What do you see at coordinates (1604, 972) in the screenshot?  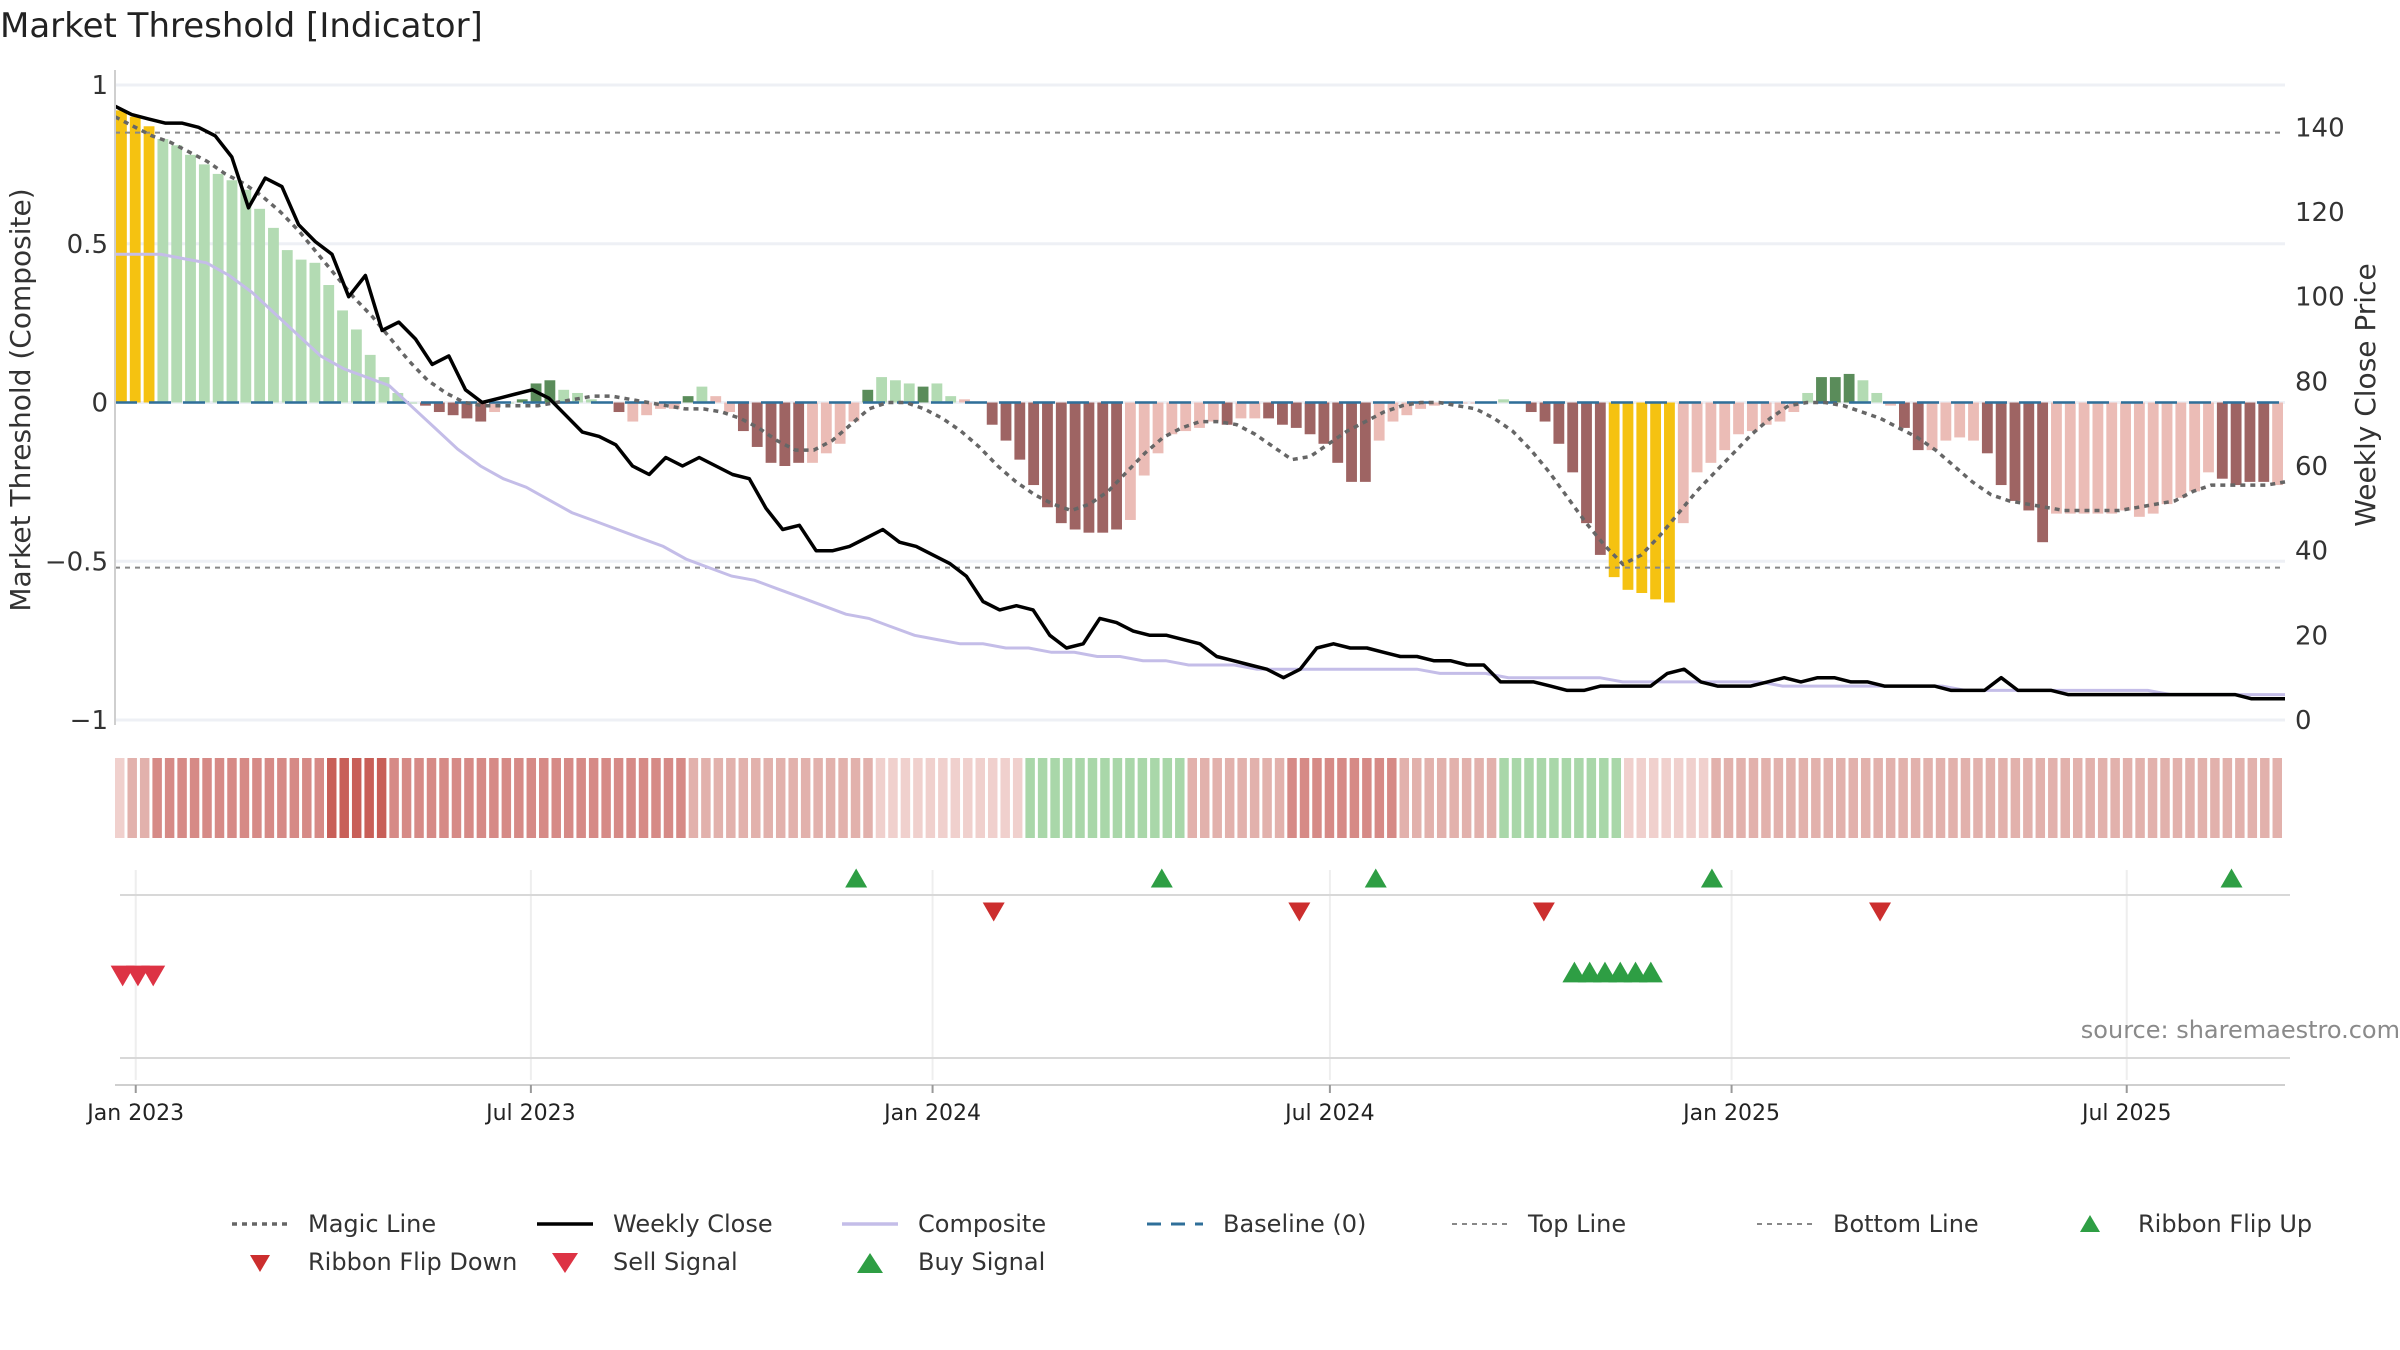 I see `buy-signal-marker` at bounding box center [1604, 972].